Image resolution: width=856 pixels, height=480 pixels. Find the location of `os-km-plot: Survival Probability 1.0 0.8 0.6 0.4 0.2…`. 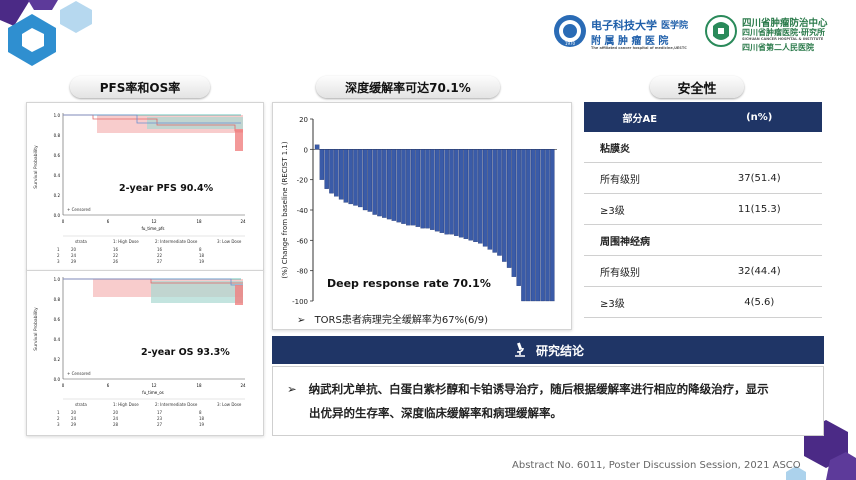

os-km-plot: Survival Probability 1.0 0.8 0.6 0.4 0.2… is located at coordinates (139, 352).